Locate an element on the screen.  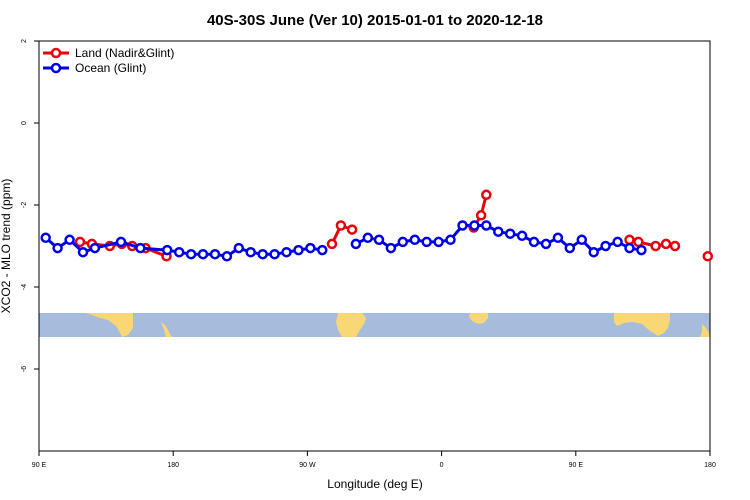
series-ocean is located at coordinates (343, 241).